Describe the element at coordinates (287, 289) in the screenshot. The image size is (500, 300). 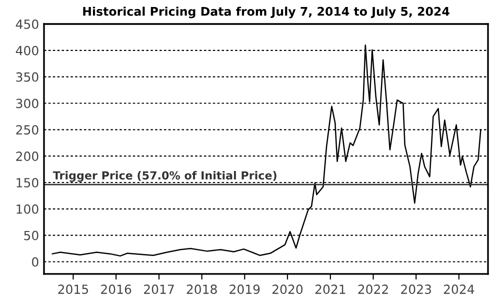
I see `x-tick-label: 2020` at that location.